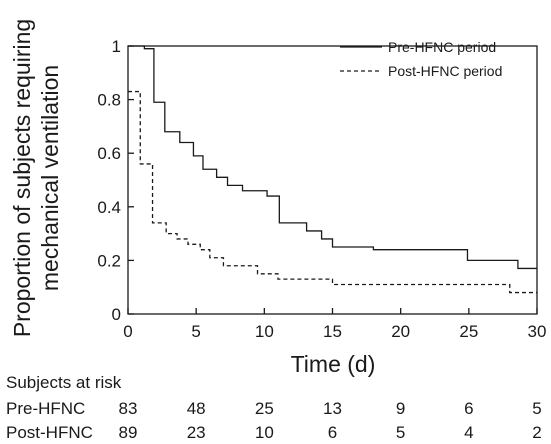 Image resolution: width=551 pixels, height=444 pixels. What do you see at coordinates (109, 260) in the screenshot?
I see `y-tick-label: 0.2` at bounding box center [109, 260].